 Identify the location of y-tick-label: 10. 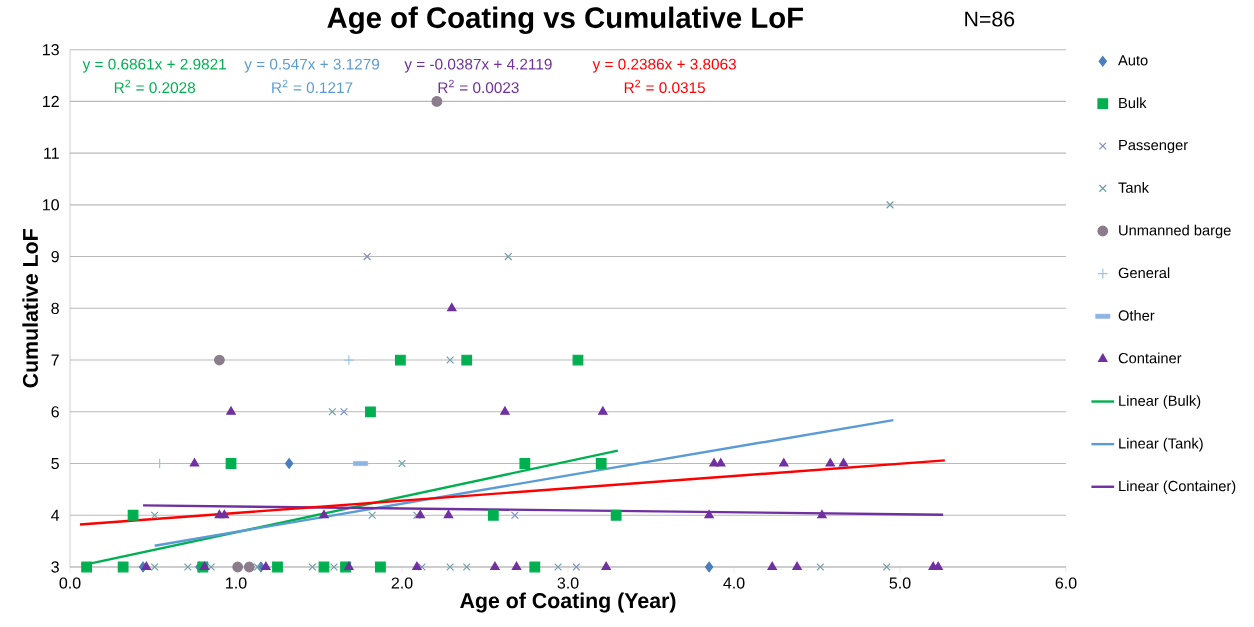
(51, 205).